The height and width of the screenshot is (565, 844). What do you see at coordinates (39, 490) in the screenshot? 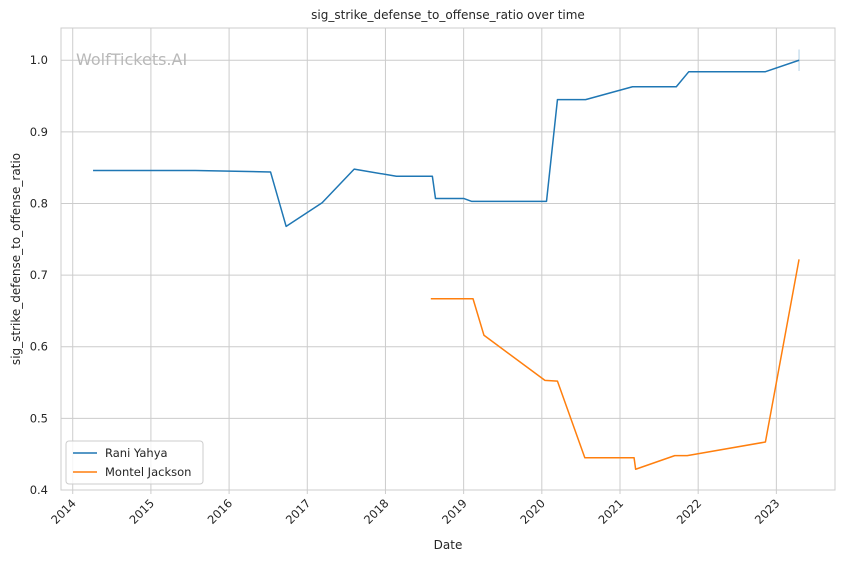
I see `y-tick-label: 0.4` at bounding box center [39, 490].